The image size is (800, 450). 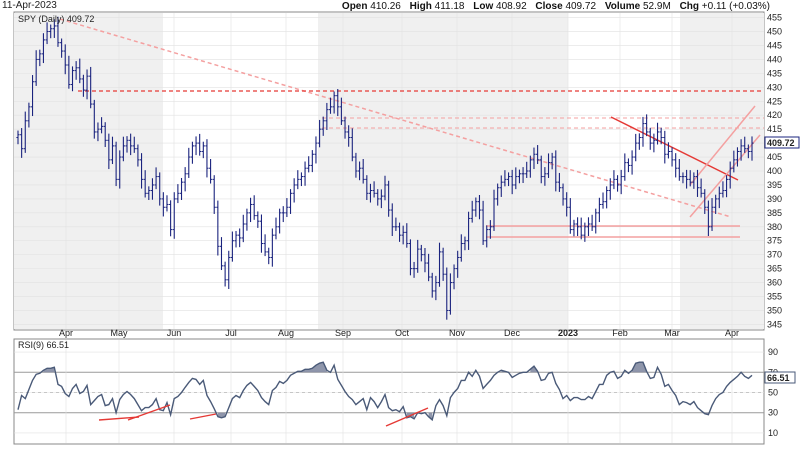 I want to click on rsi-tick-label: 90, so click(x=773, y=352).